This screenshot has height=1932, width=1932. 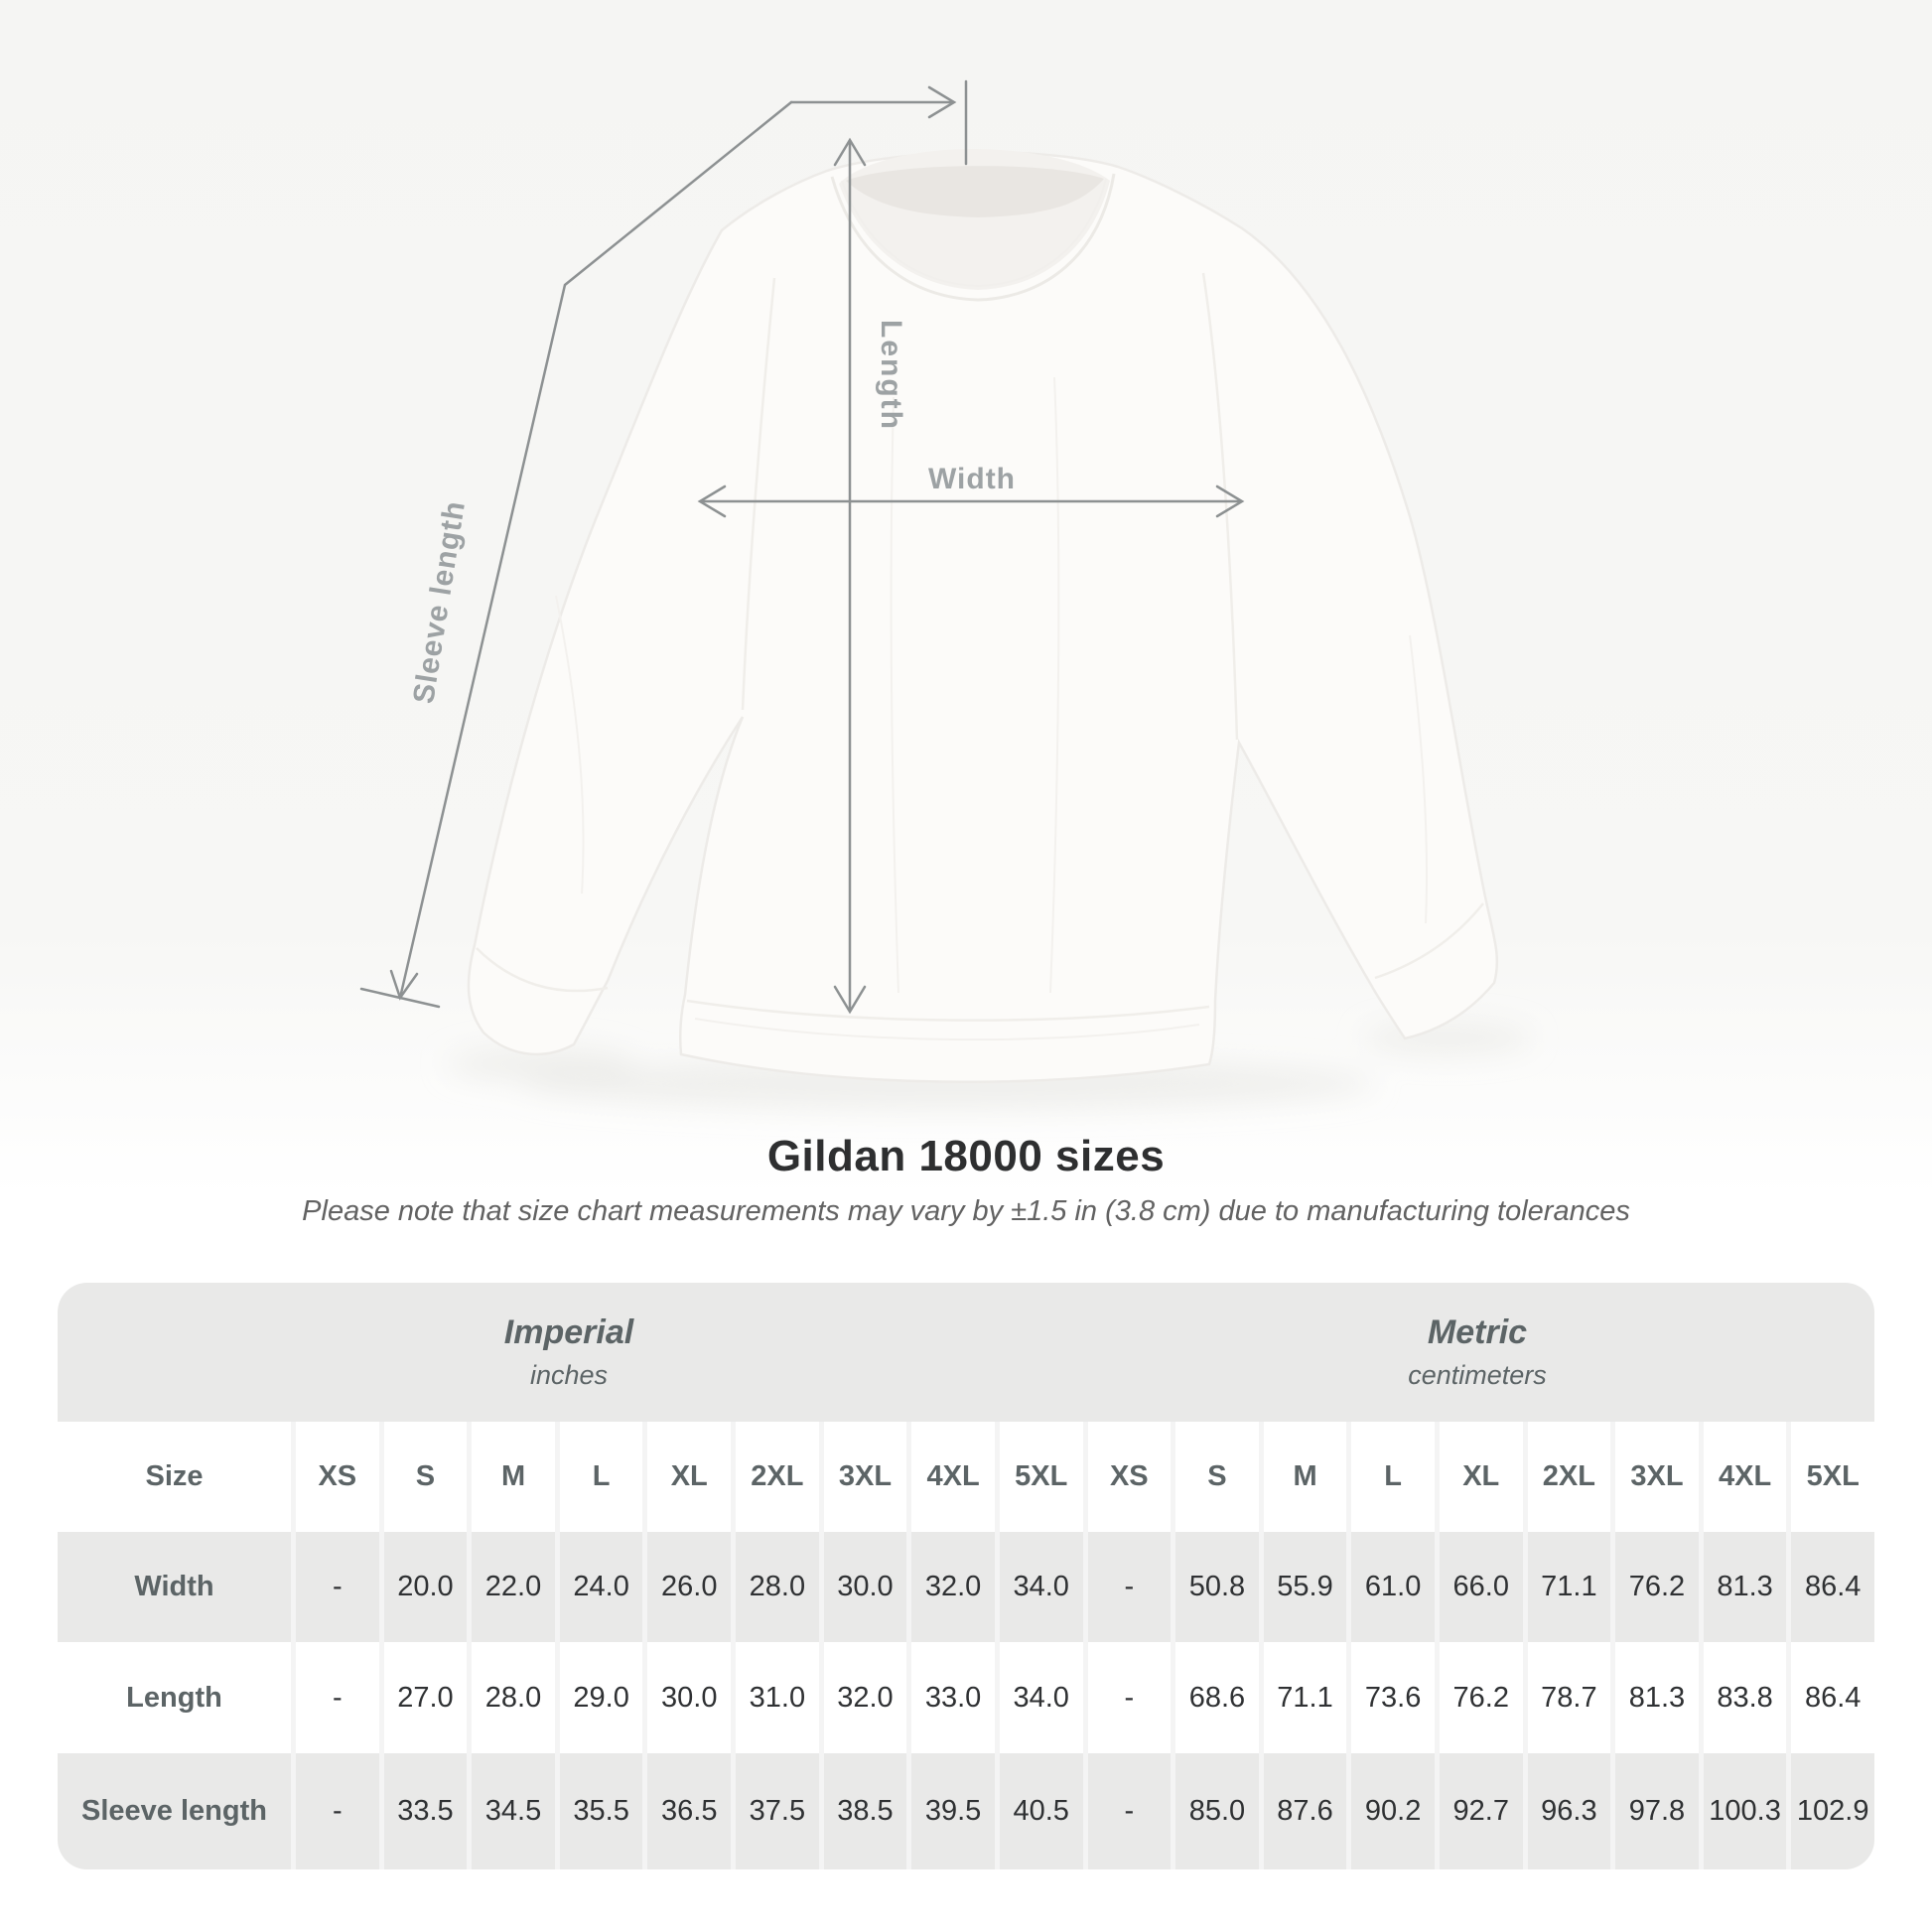 What do you see at coordinates (878, 123) in the screenshot?
I see `neck-reference-line` at bounding box center [878, 123].